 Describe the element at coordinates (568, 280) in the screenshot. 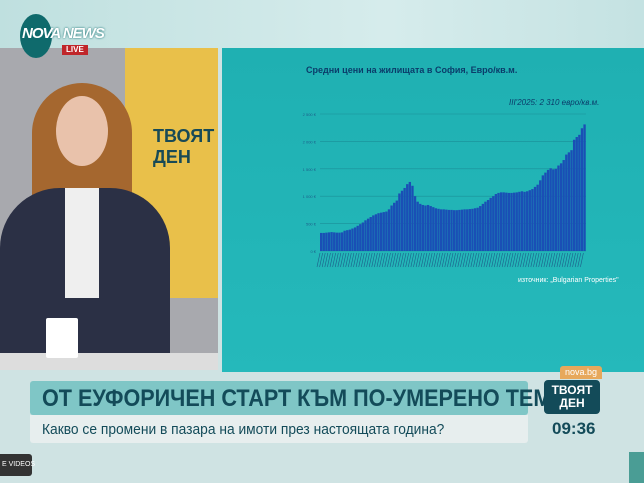

I see `chart-source: източник: „Bulgarian Properties"` at that location.